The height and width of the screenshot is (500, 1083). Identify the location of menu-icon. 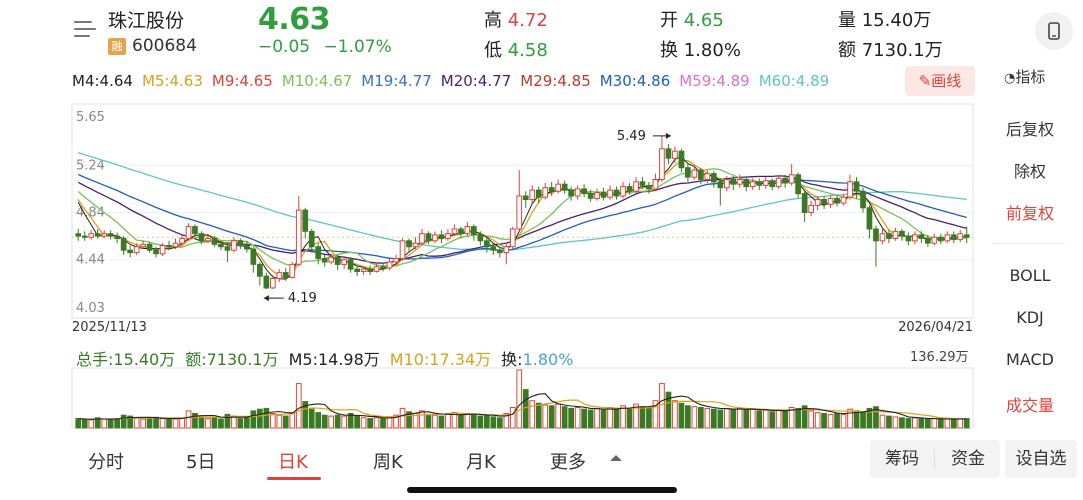
(85, 29).